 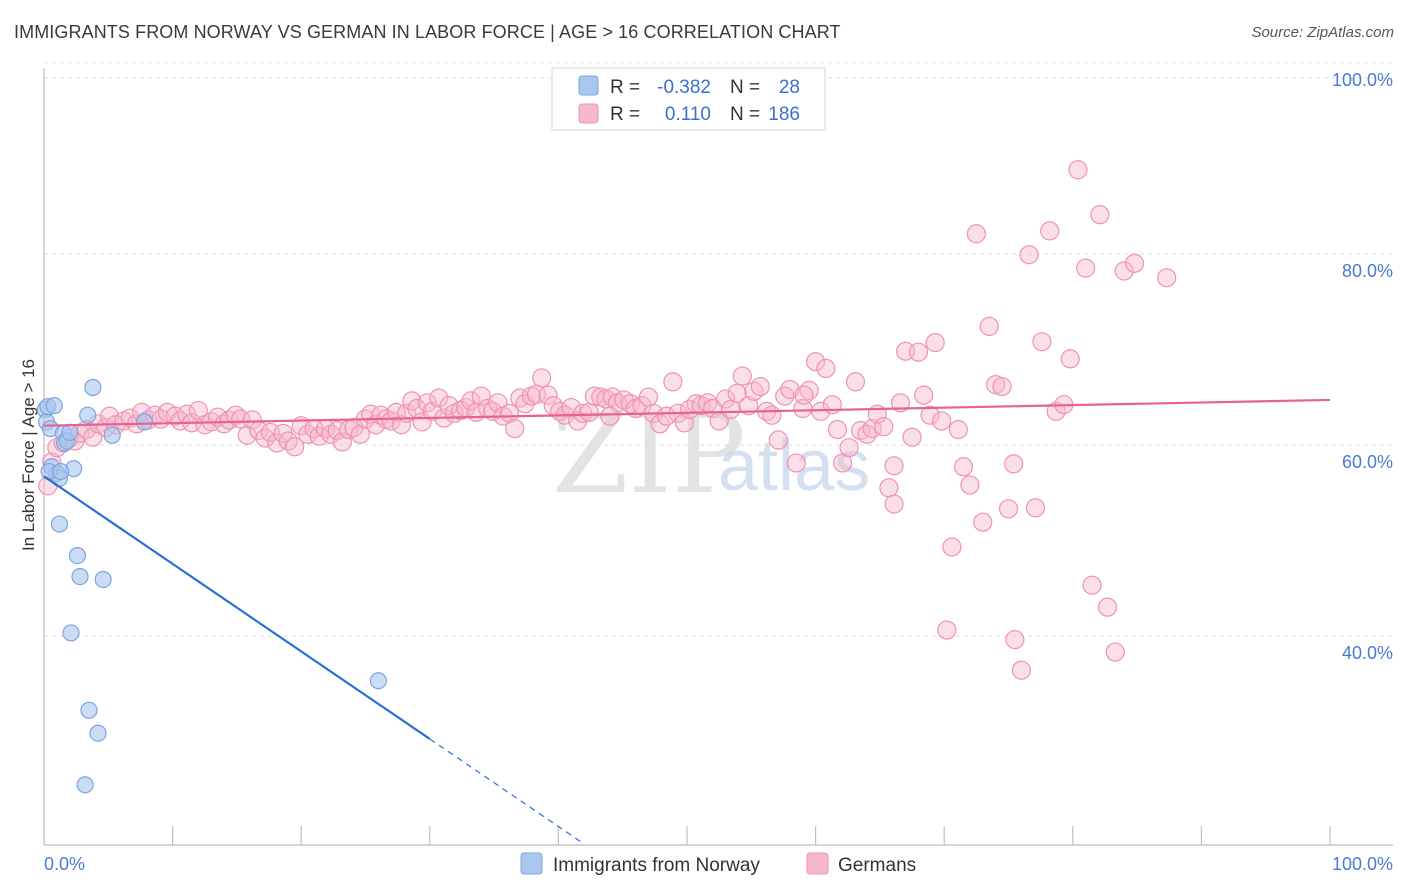 What do you see at coordinates (789, 87) in the screenshot?
I see `legend-n-value-norway: 28` at bounding box center [789, 87].